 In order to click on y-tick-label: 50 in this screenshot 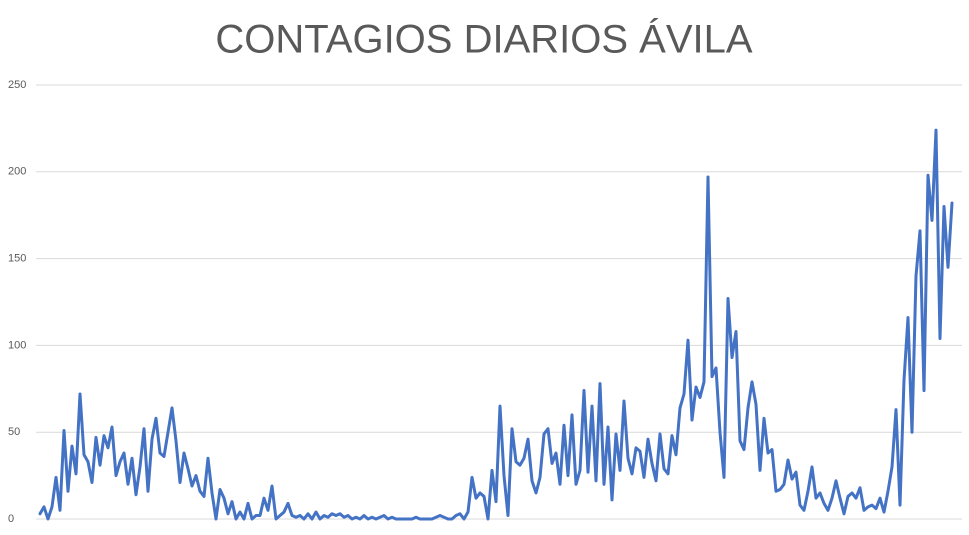, I will do `click(14, 432)`.